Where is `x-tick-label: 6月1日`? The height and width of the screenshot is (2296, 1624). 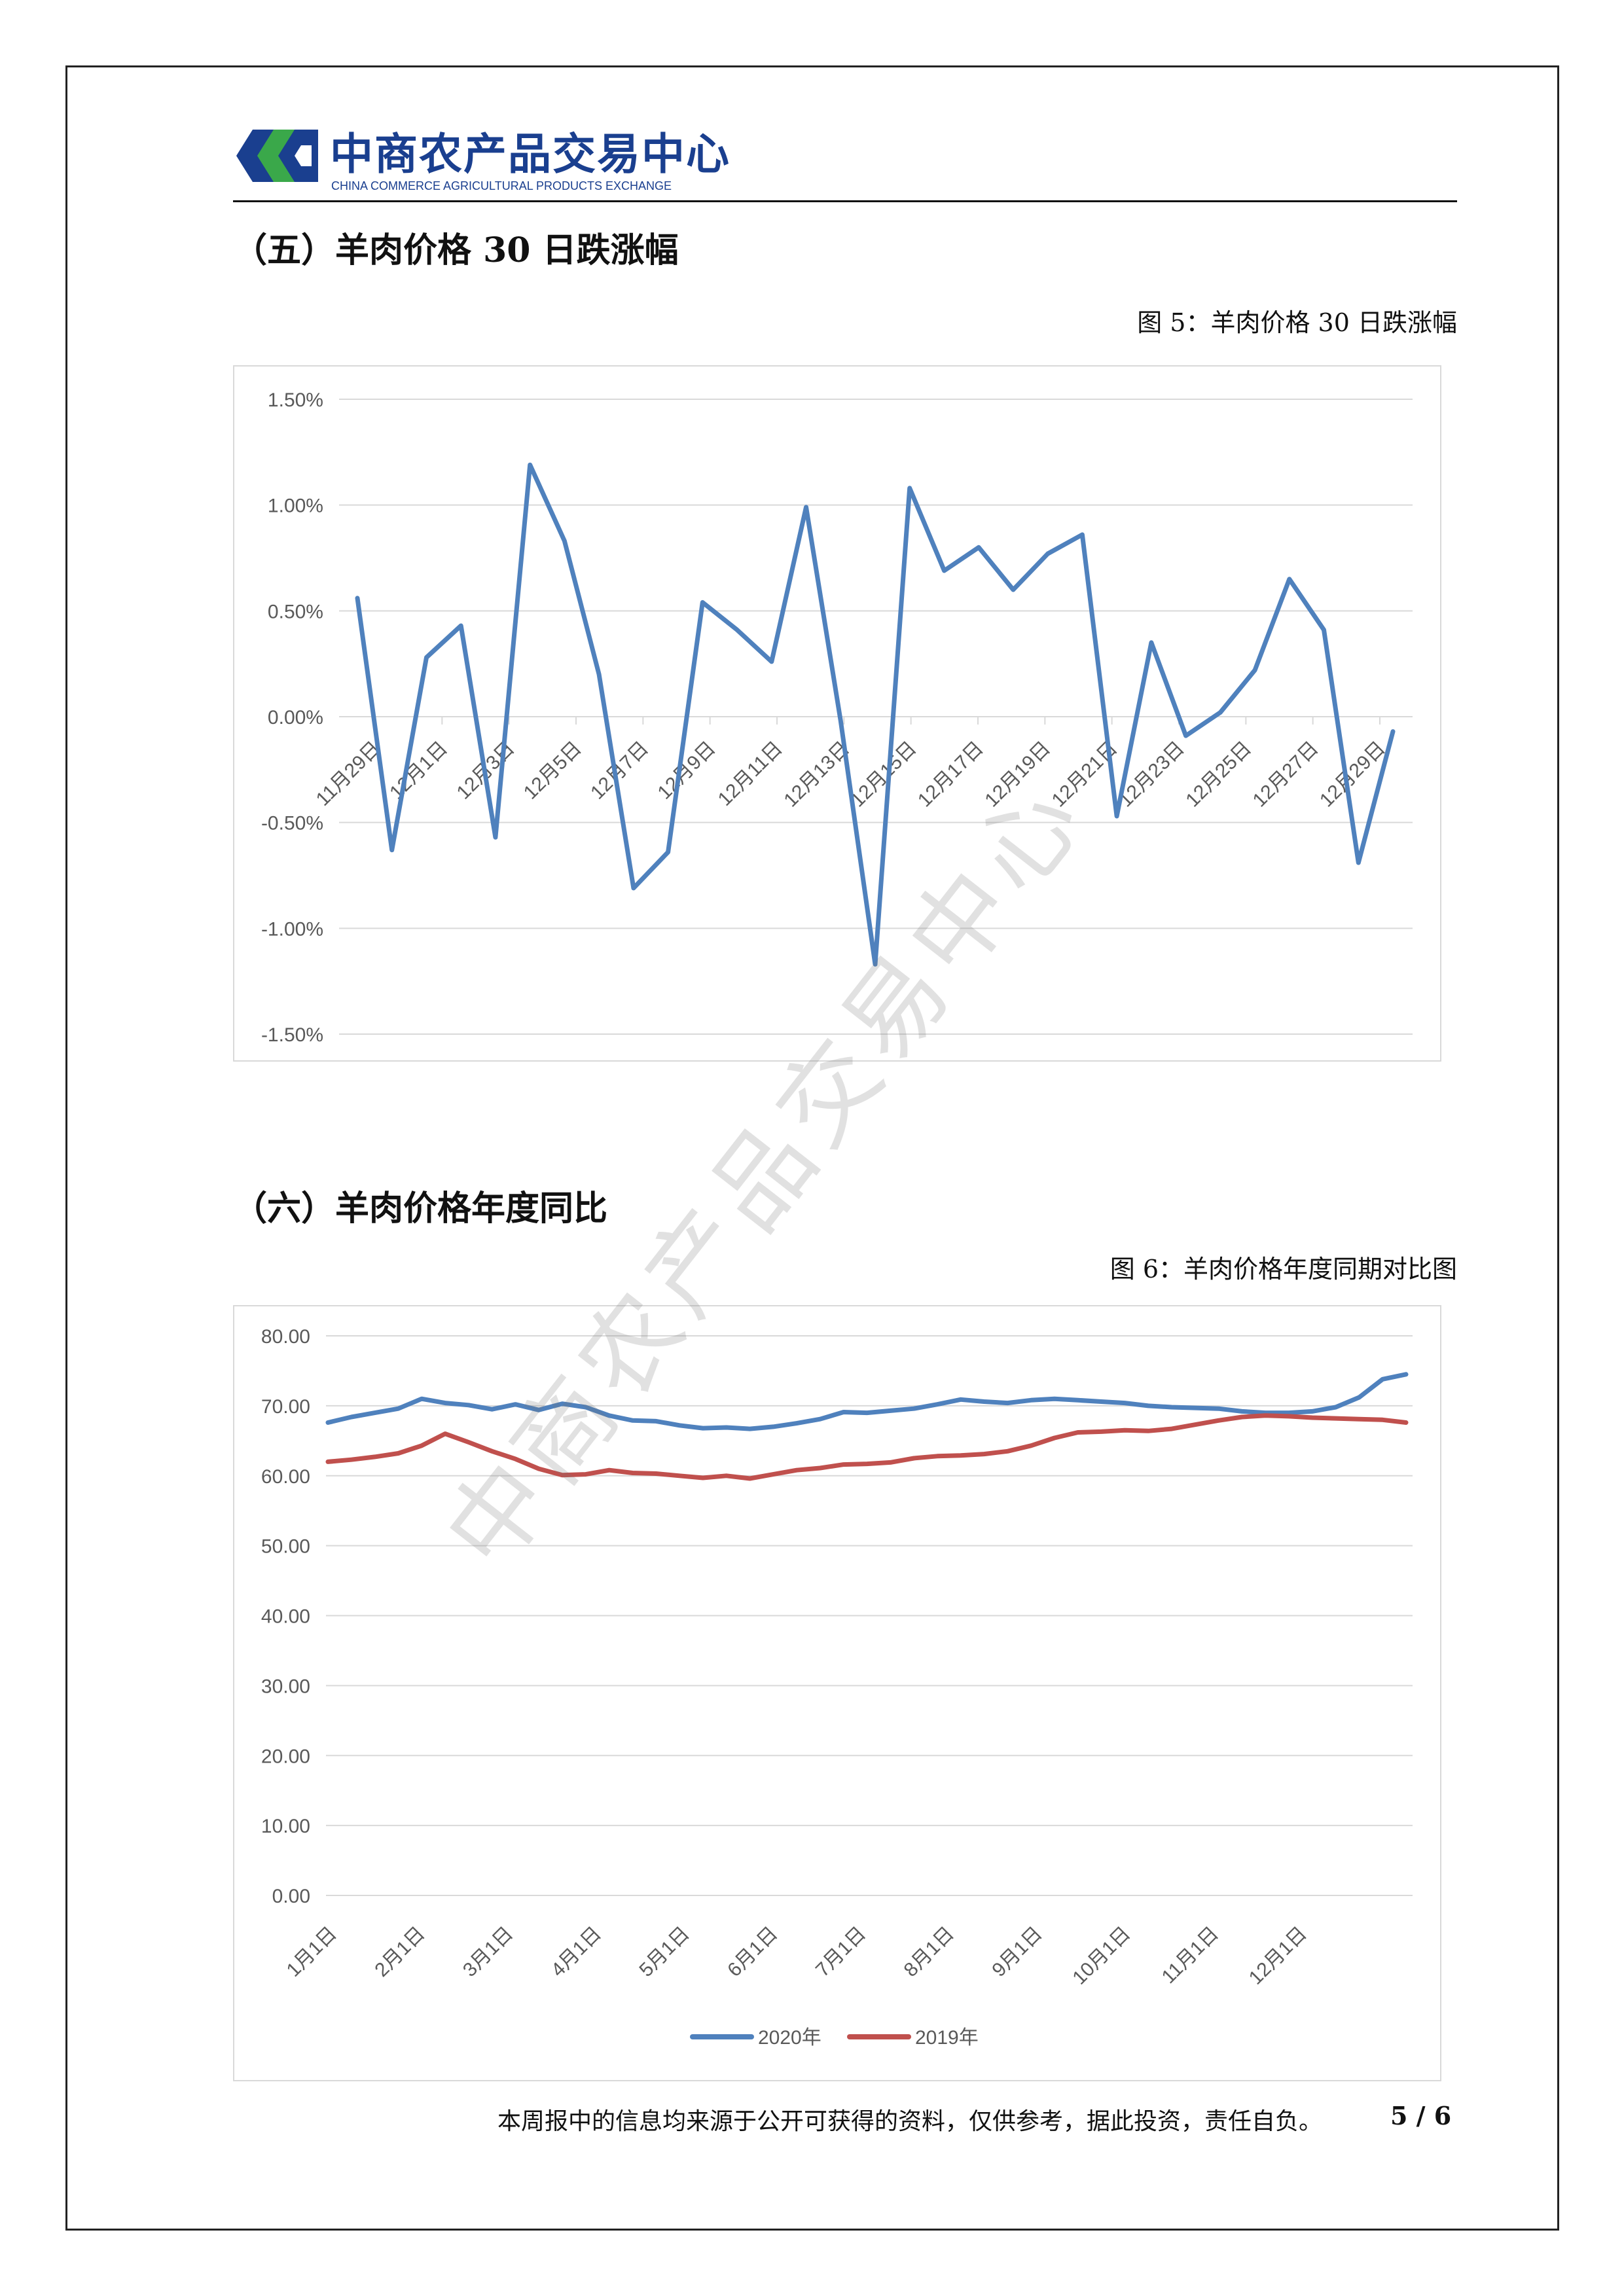
x-tick-label: 6月1日 is located at coordinates (752, 1952).